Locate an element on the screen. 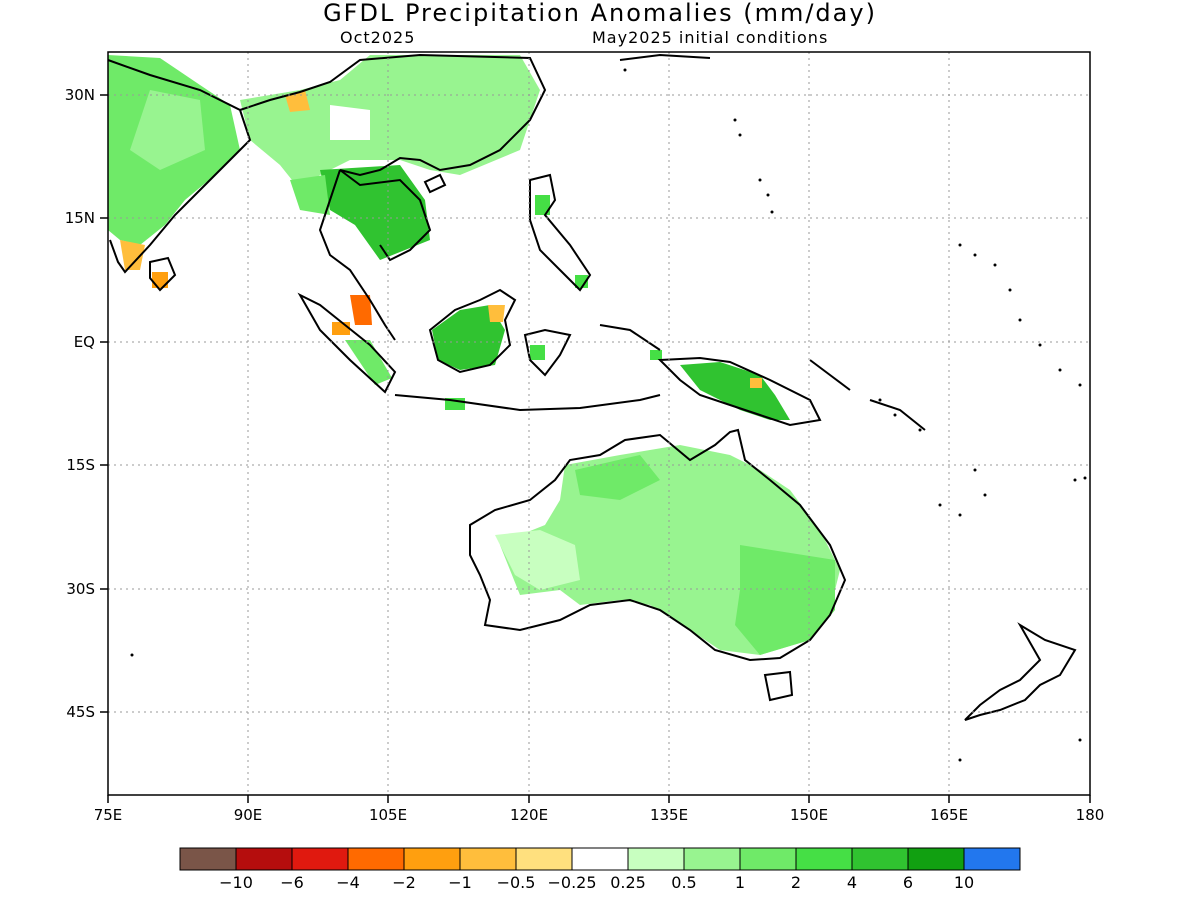 The height and width of the screenshot is (900, 1200). colorbar-label: −4 is located at coordinates (348, 882).